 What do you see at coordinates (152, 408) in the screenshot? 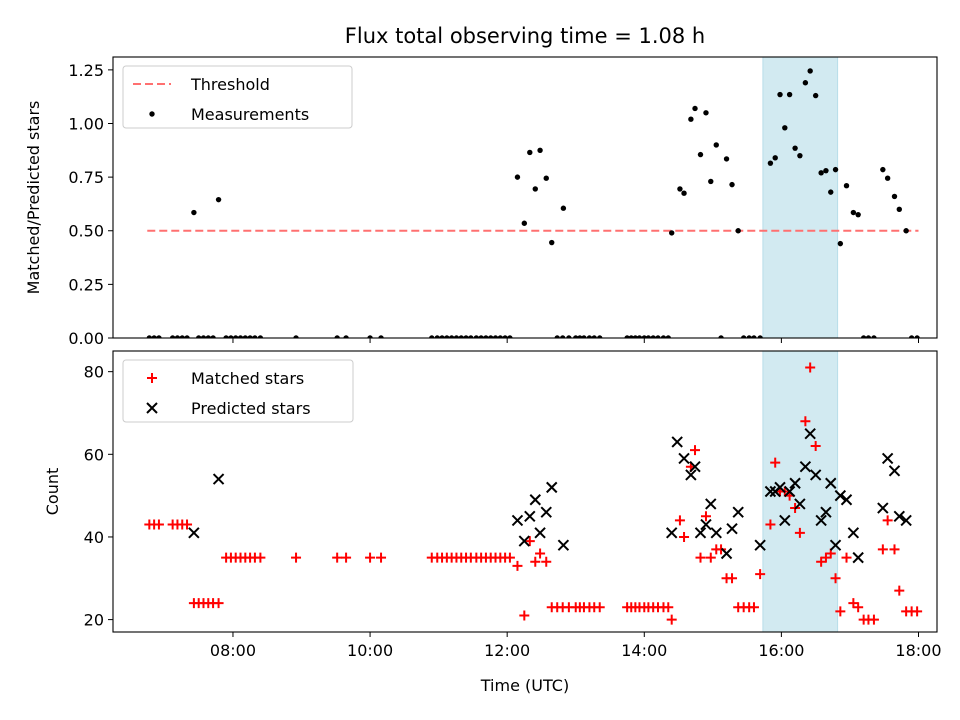
I see `legend-predicted-swatch` at bounding box center [152, 408].